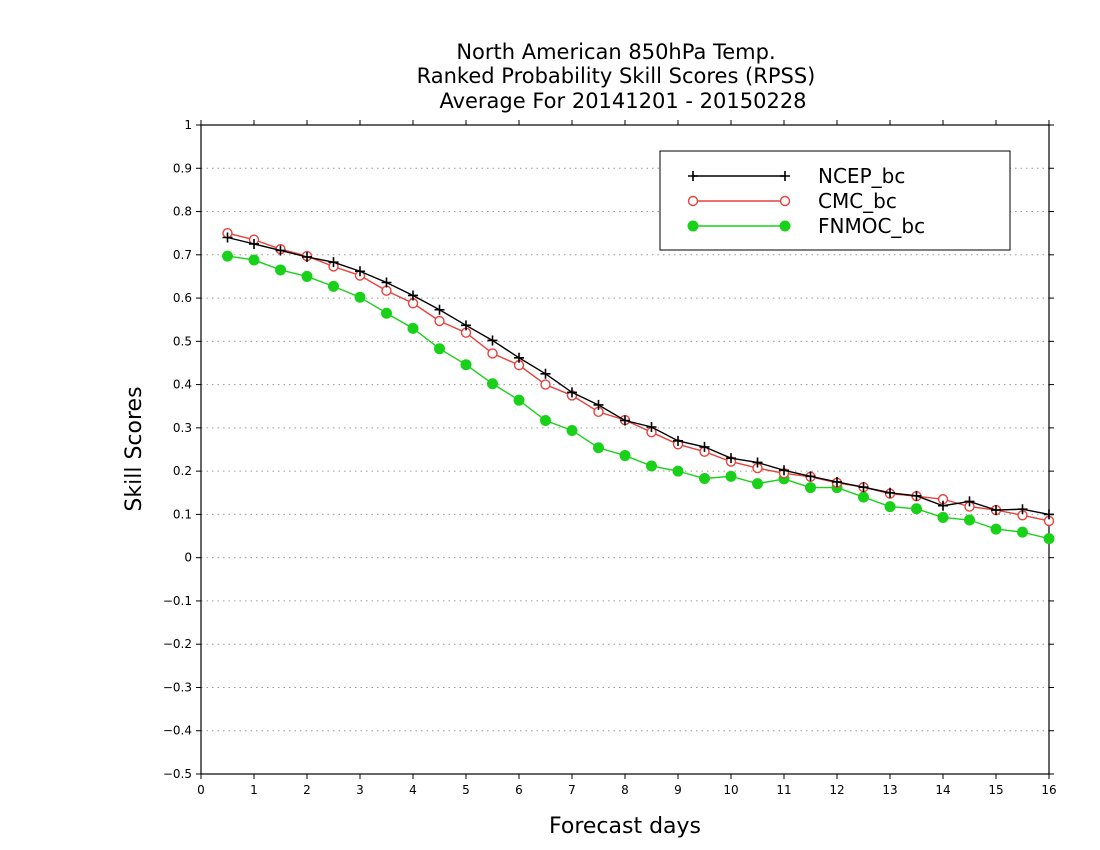 The image size is (1100, 850). I want to click on y-tick-label: −0.1, so click(177, 601).